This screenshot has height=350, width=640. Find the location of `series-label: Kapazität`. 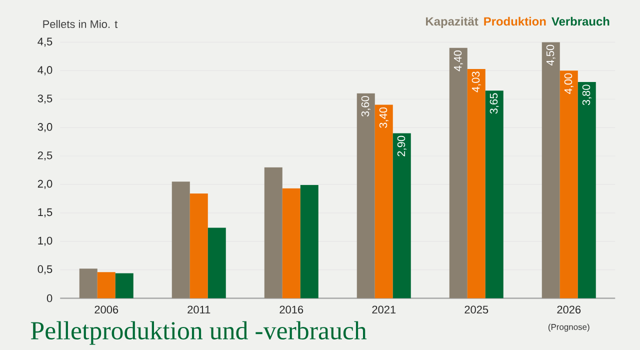

series-label: Kapazität is located at coordinates (452, 22).